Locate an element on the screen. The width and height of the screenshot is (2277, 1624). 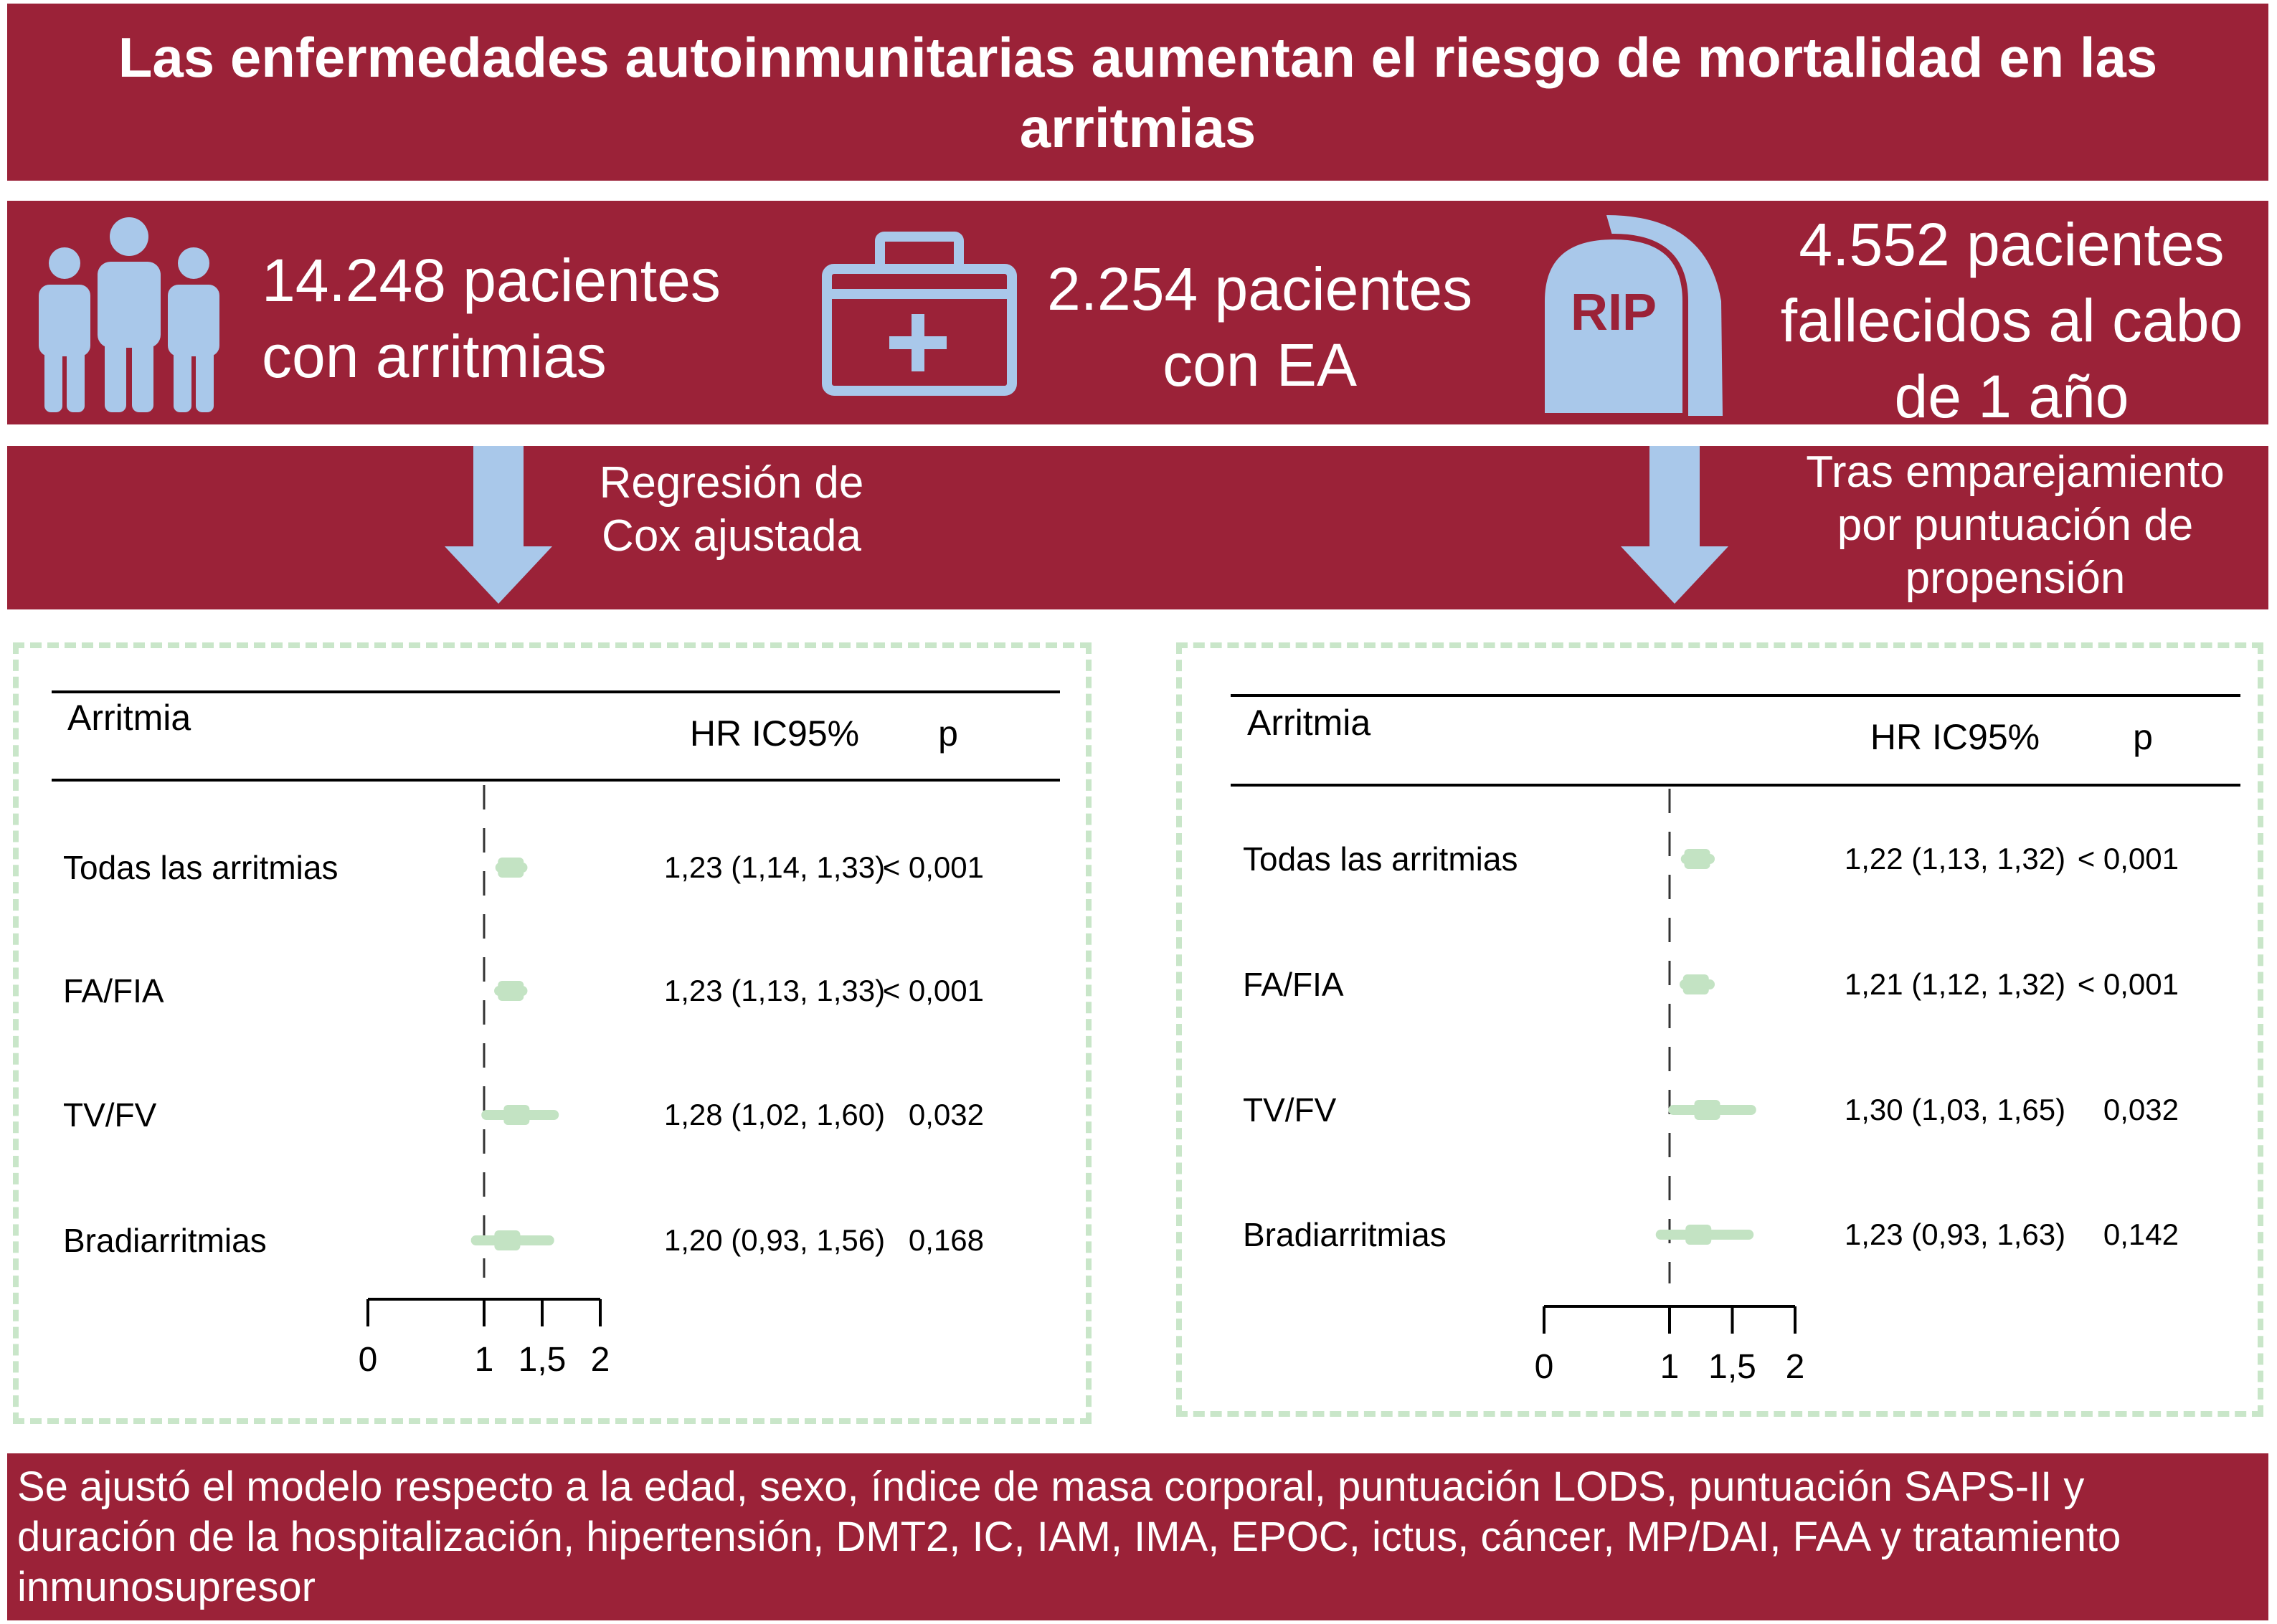
stat-patients-arrhythmia: 14.248 pacientes con arritmias is located at coordinates (491, 318).